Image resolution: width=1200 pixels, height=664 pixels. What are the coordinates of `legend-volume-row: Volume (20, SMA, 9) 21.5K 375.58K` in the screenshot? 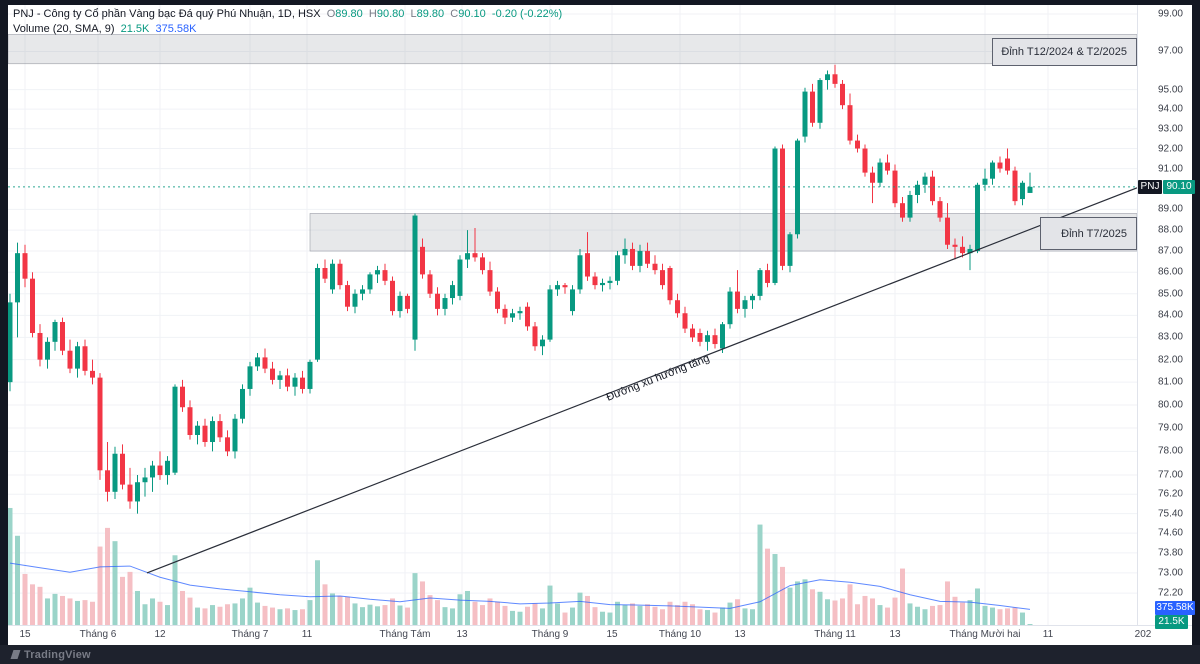 It's located at (287, 29).